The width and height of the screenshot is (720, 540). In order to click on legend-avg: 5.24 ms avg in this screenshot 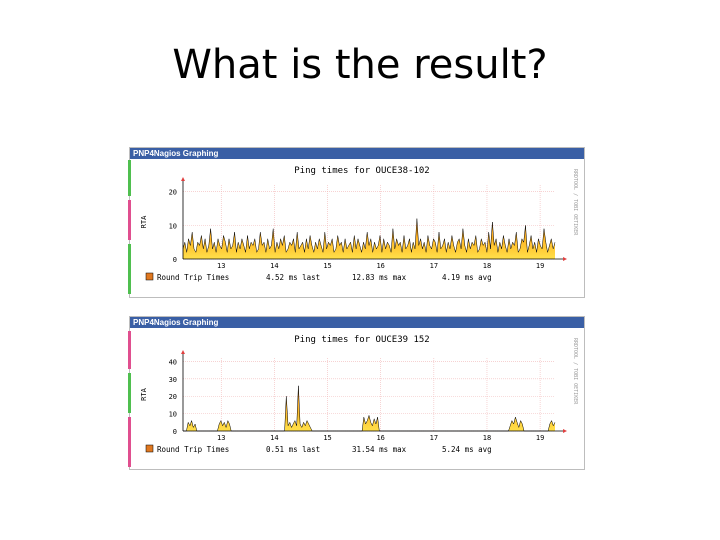, I will do `click(467, 449)`.